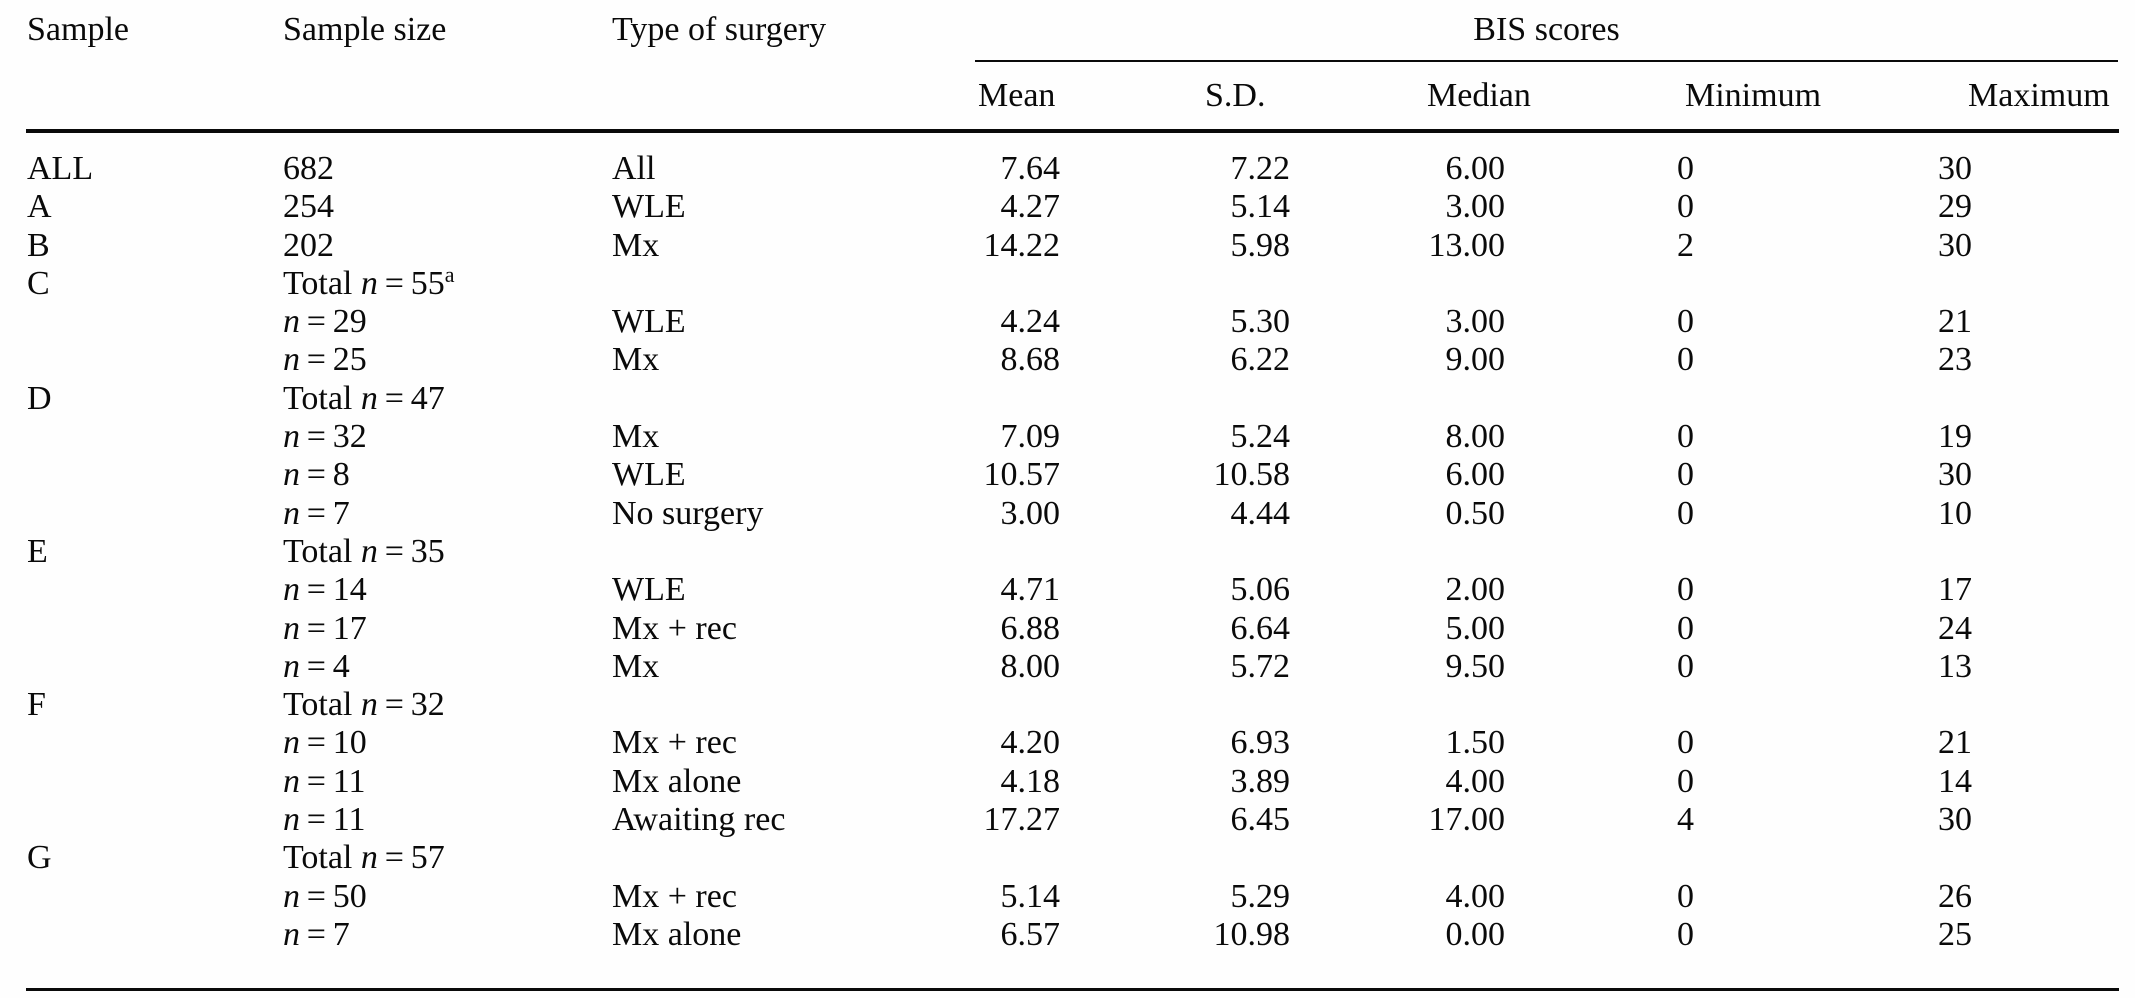  What do you see at coordinates (325, 322) in the screenshot?
I see `sample-size-cell: n = 29` at bounding box center [325, 322].